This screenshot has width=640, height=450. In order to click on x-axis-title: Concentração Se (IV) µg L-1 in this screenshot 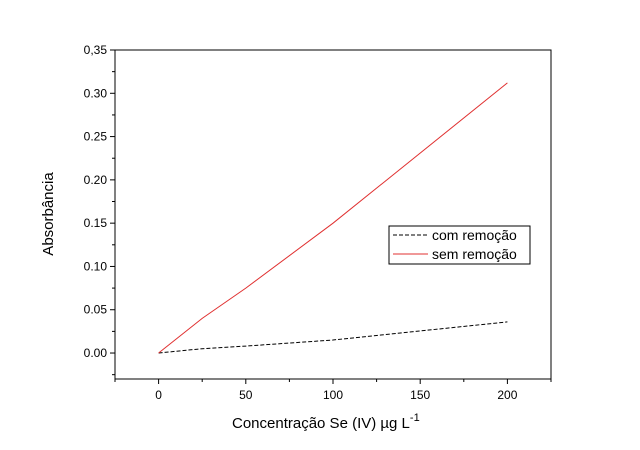, I will do `click(326, 422)`.